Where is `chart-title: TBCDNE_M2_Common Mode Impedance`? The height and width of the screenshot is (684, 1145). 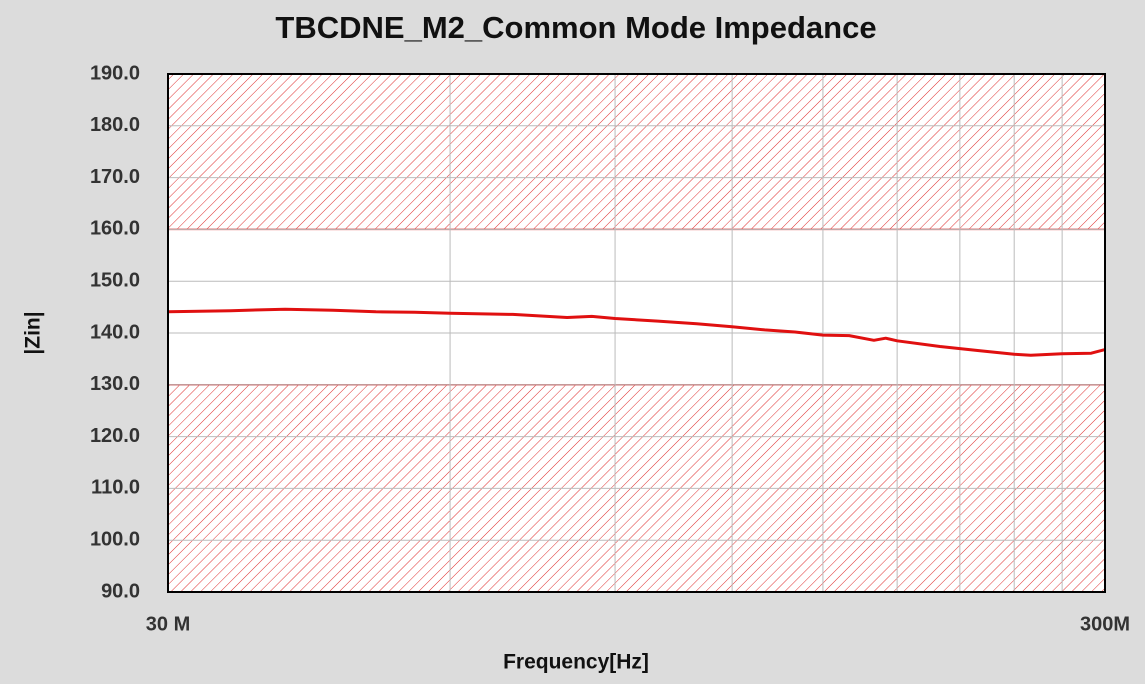
chart-title: TBCDNE_M2_Common Mode Impedance is located at coordinates (575, 27).